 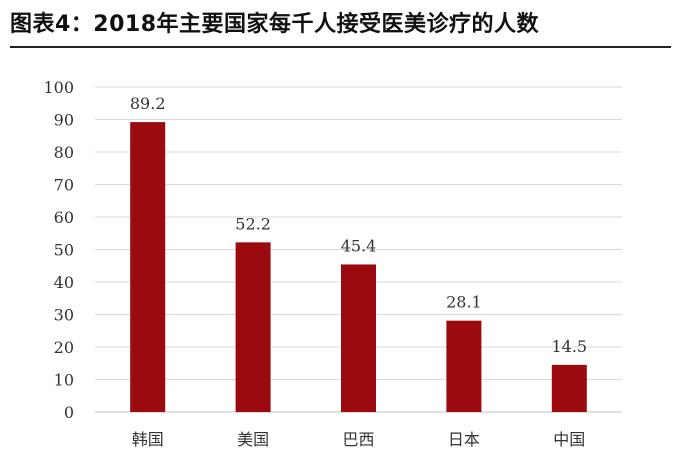 I want to click on category-label: 韩国, so click(x=148, y=439).